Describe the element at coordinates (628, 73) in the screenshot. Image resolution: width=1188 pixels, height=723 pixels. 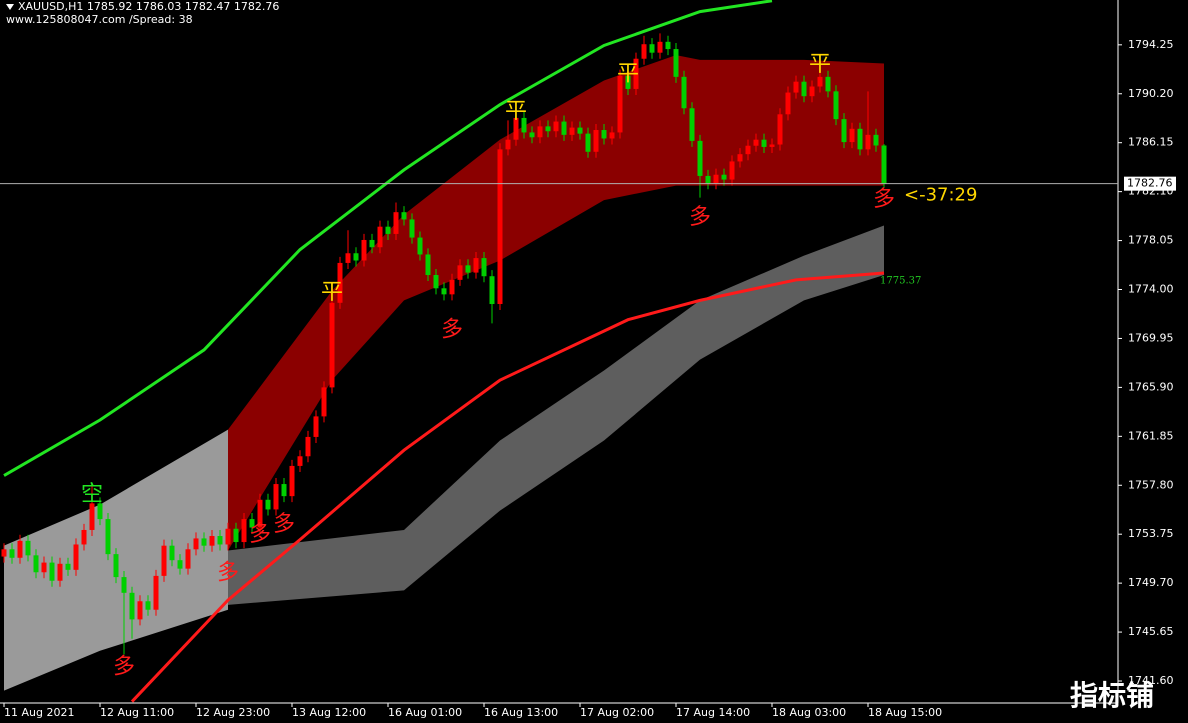
I see `signal-annotation: 平` at that location.